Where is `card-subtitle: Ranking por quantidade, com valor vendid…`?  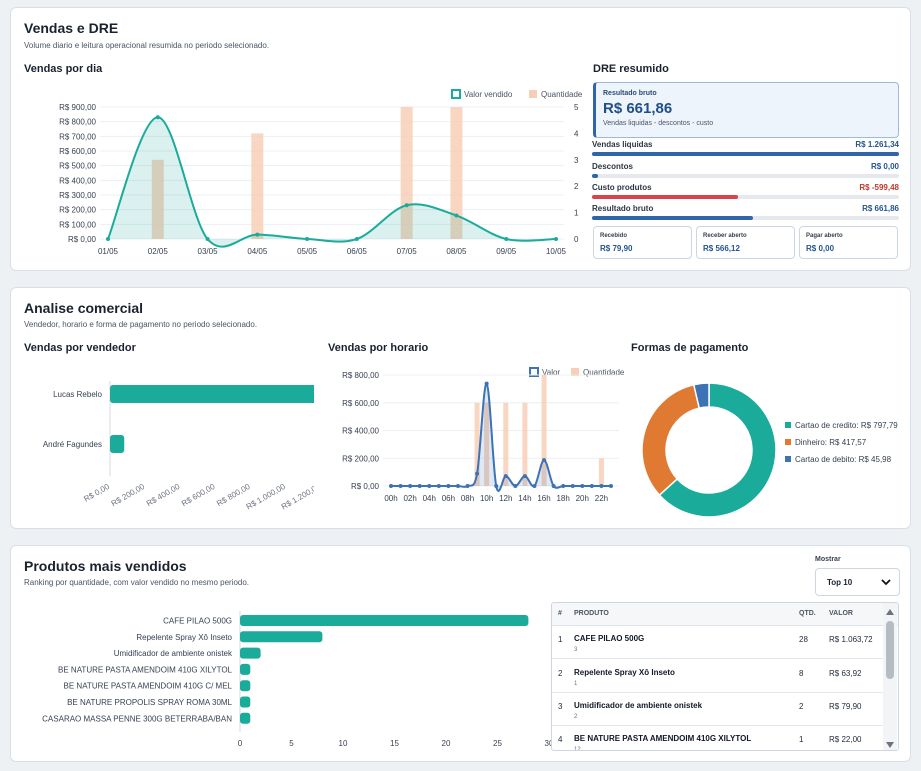
card-subtitle: Ranking por quantidade, com valor vendid… is located at coordinates (137, 582).